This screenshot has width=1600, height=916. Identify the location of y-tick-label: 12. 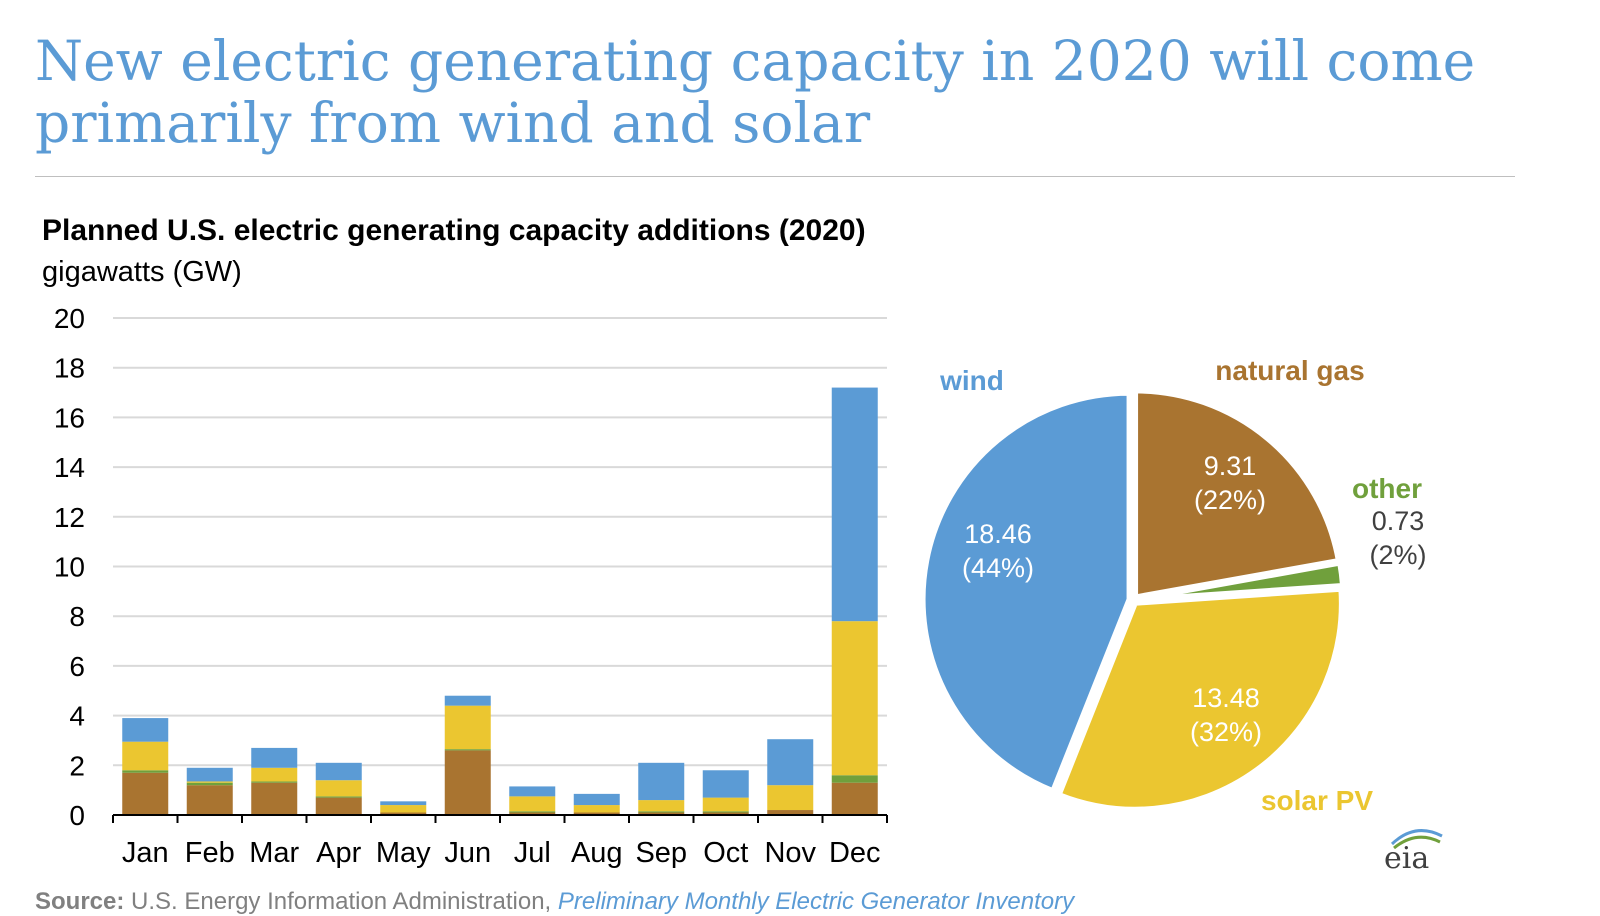
(69, 517).